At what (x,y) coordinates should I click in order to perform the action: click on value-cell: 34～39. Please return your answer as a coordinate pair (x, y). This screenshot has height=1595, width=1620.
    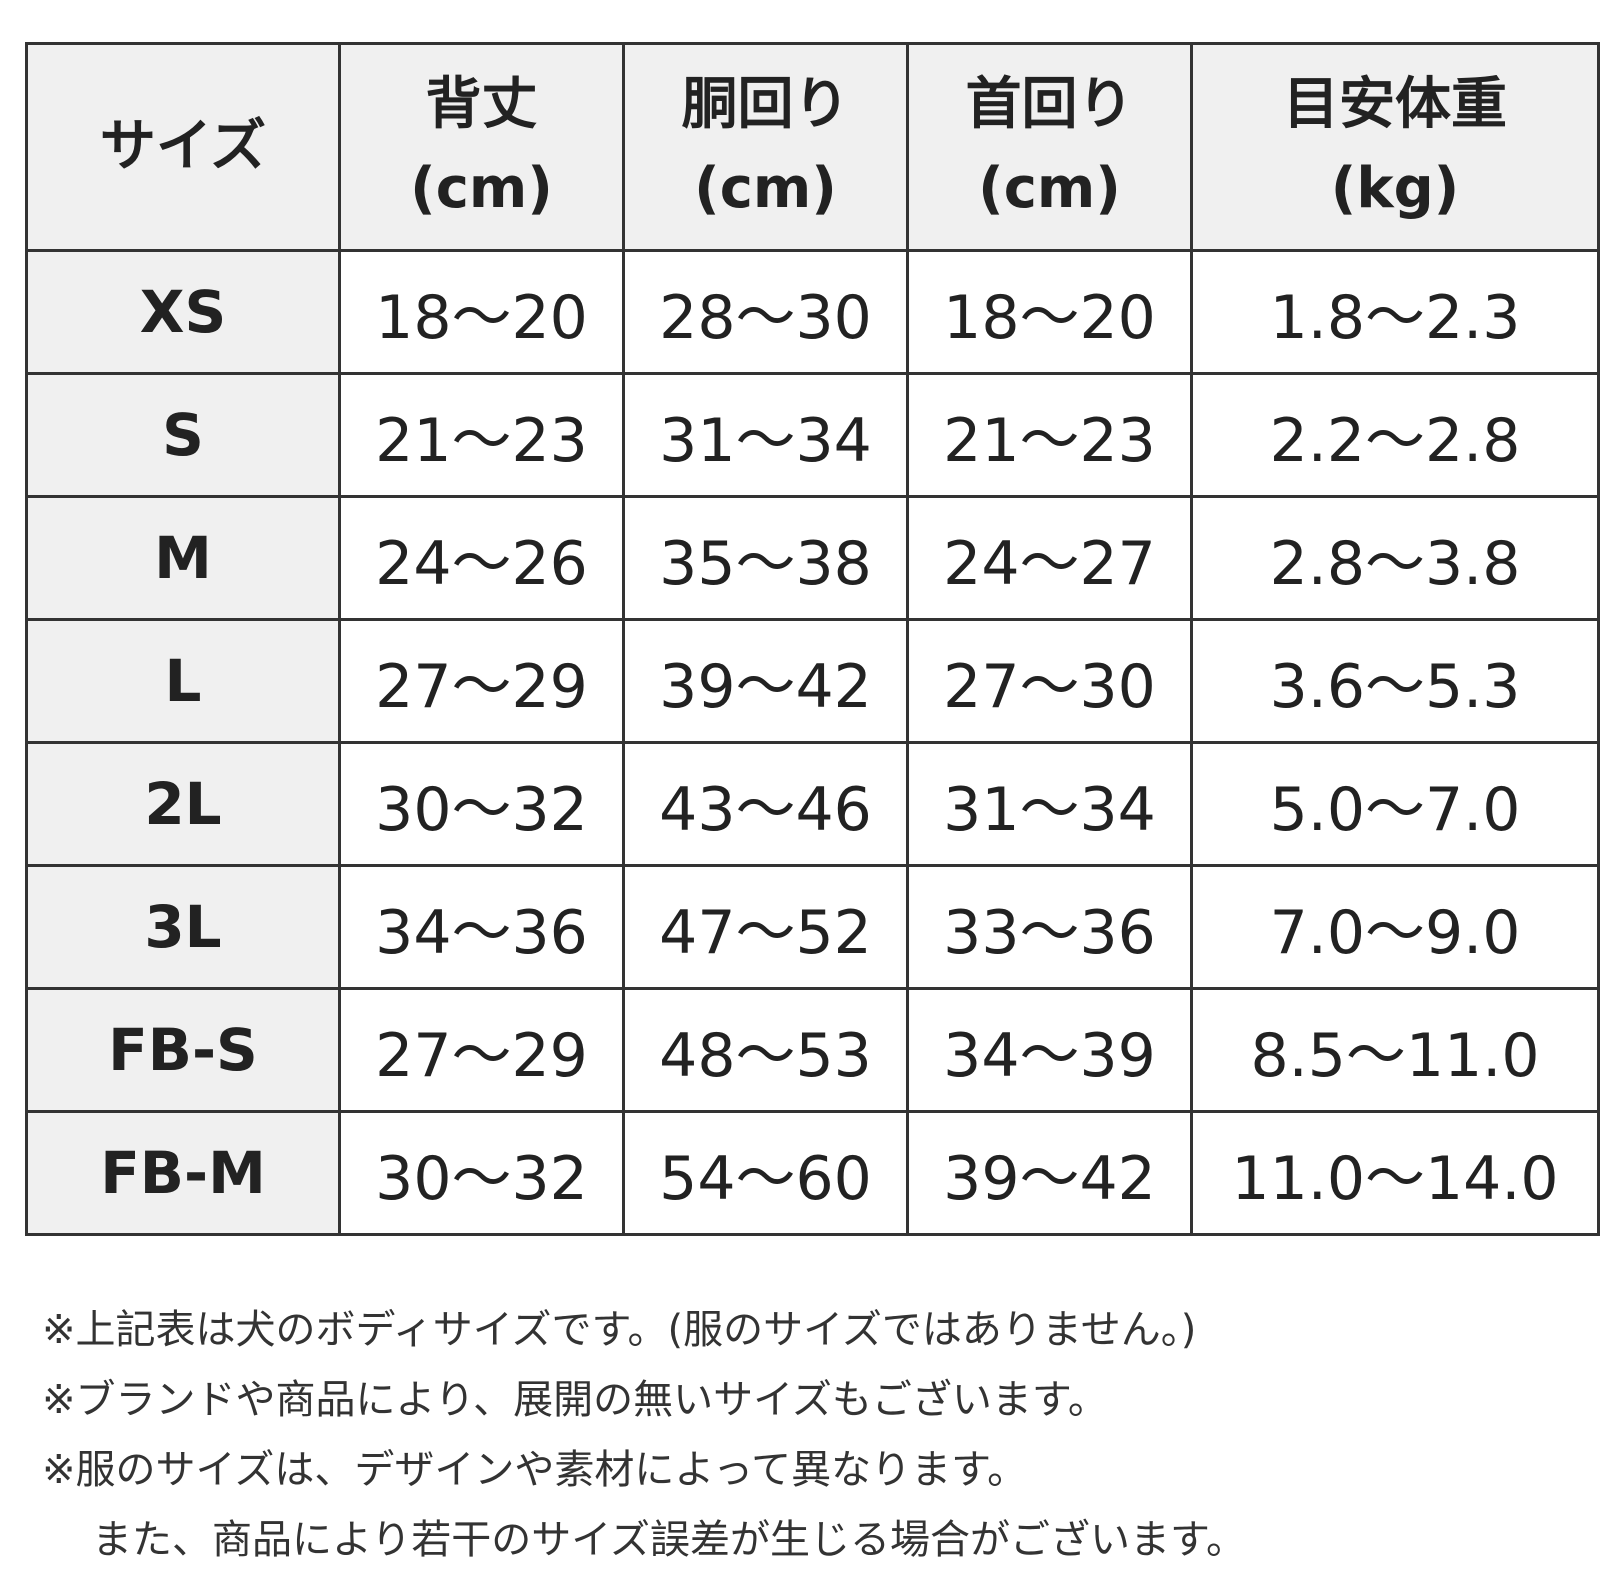
    Looking at the image, I should click on (1049, 1050).